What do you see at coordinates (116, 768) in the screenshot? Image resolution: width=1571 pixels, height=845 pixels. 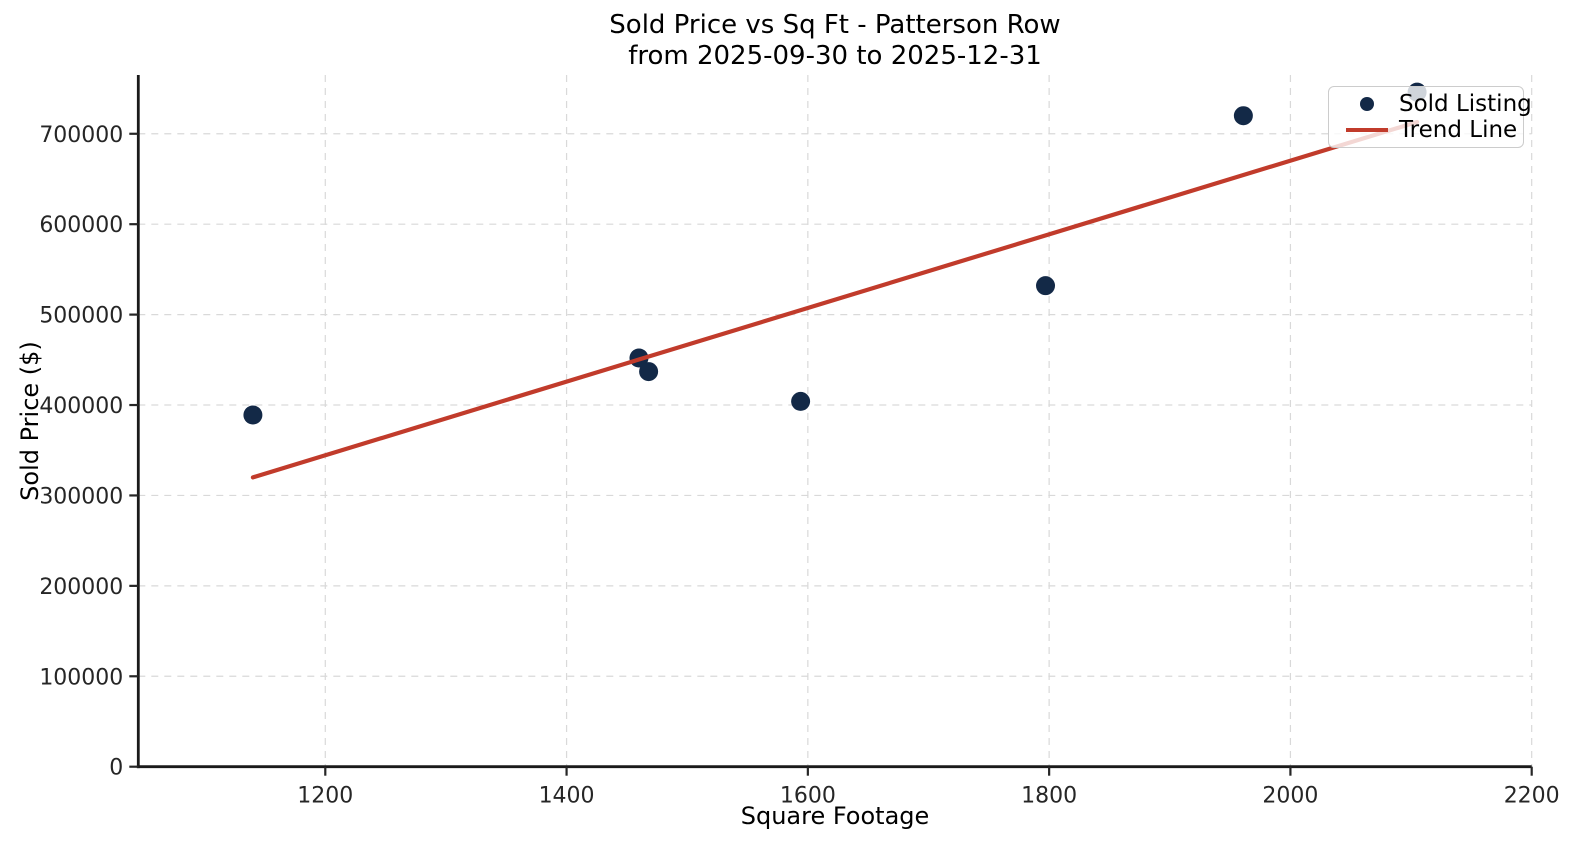 I see `y-tick-label: 0` at bounding box center [116, 768].